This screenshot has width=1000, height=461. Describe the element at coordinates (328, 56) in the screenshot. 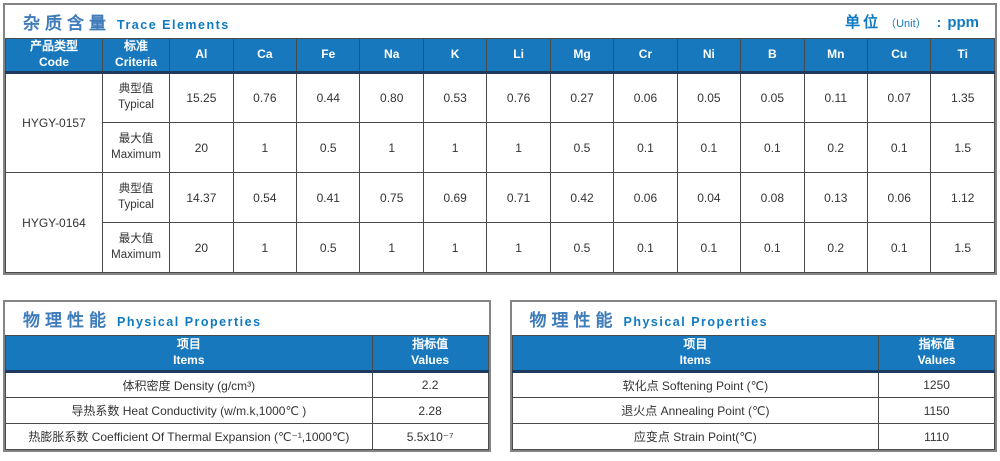

I see `col-header-fe: Fe` at that location.